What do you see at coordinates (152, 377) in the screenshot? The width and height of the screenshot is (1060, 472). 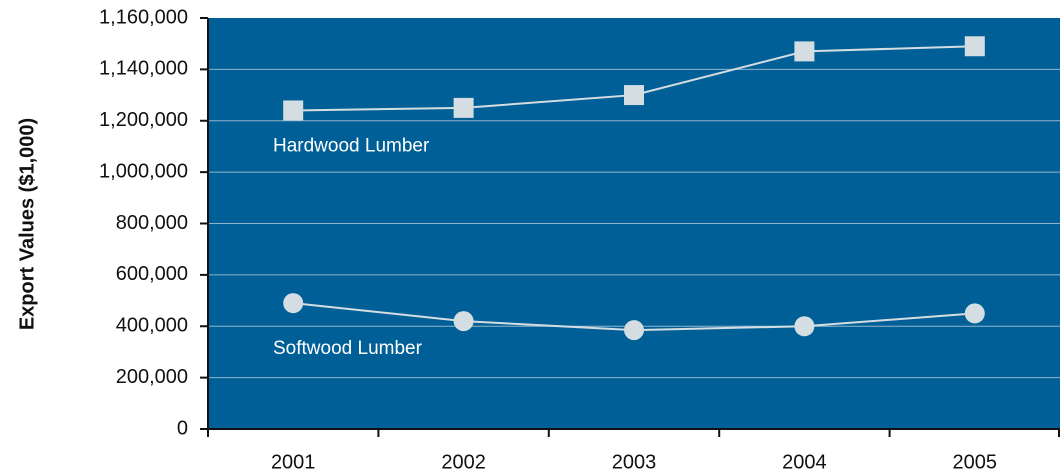 I see `y-tick-label: 200,000` at bounding box center [152, 377].